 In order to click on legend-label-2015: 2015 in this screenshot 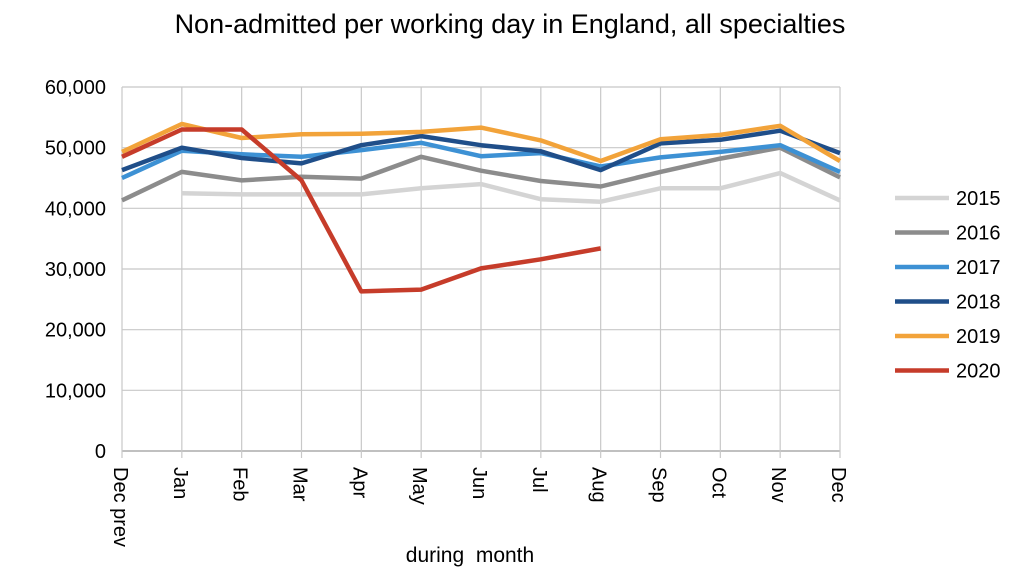, I will do `click(978, 199)`.